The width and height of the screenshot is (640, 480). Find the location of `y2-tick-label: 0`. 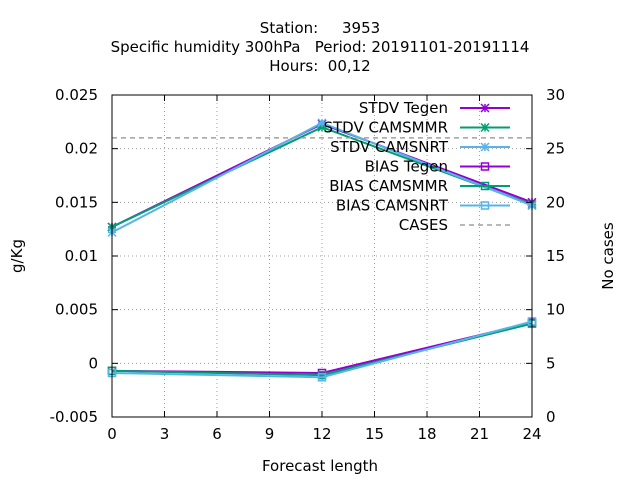

y2-tick-label: 0 is located at coordinates (551, 417).